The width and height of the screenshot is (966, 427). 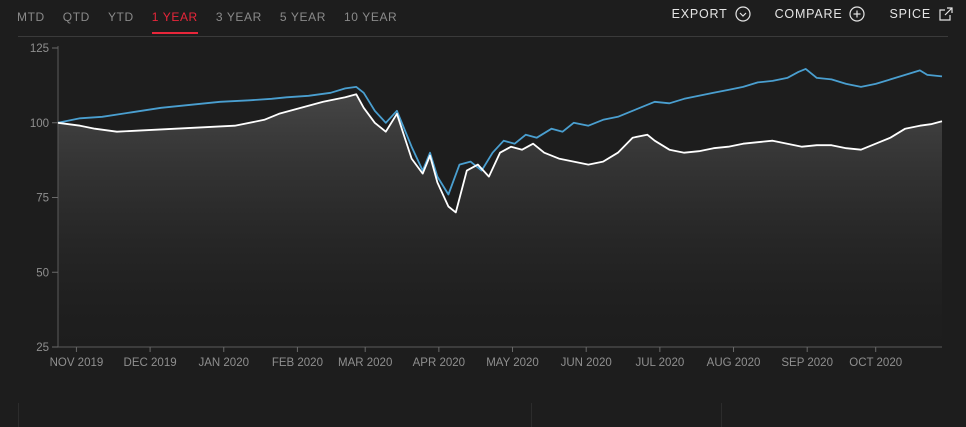 What do you see at coordinates (76, 17) in the screenshot?
I see `tab-qtd: QTD` at bounding box center [76, 17].